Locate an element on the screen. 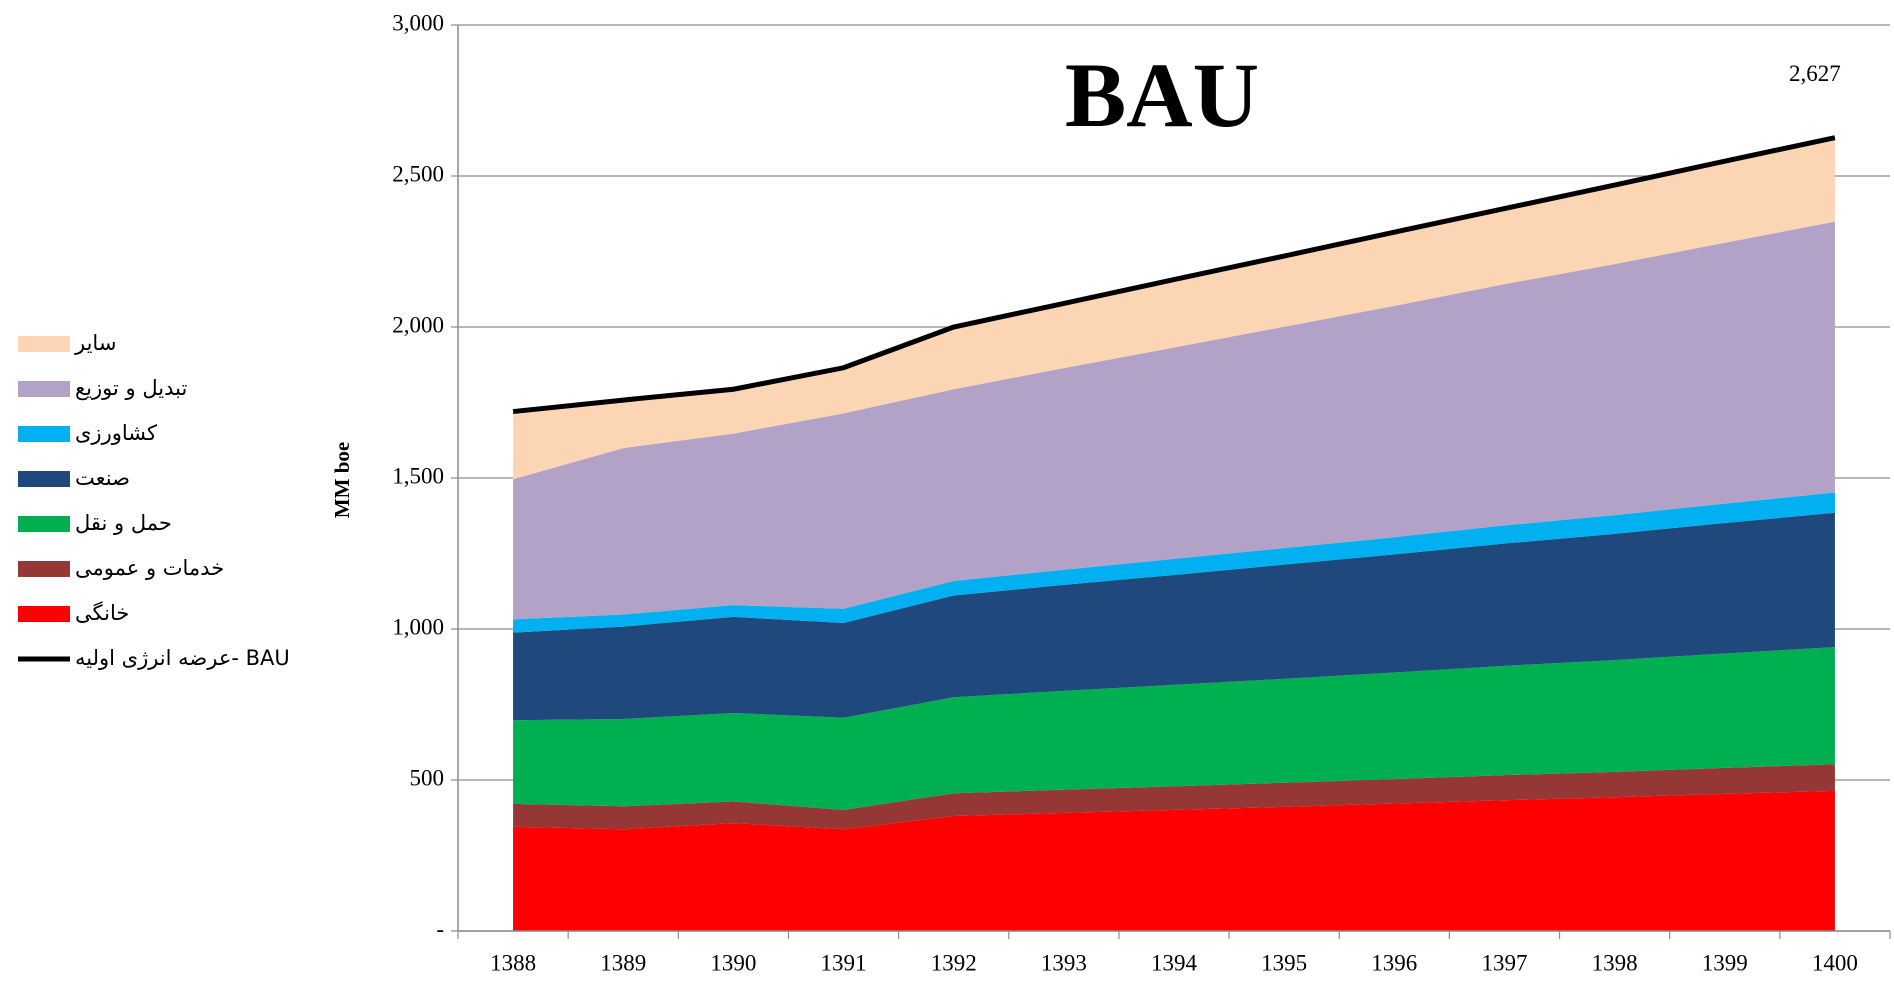 The width and height of the screenshot is (1894, 994). x-tick-label: 1396 is located at coordinates (1394, 962).